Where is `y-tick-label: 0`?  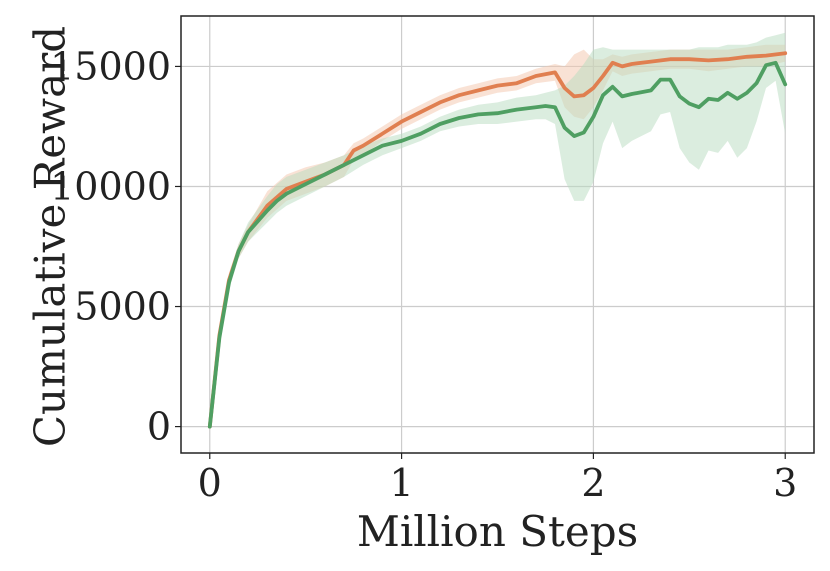
y-tick-label: 0 is located at coordinates (159, 427).